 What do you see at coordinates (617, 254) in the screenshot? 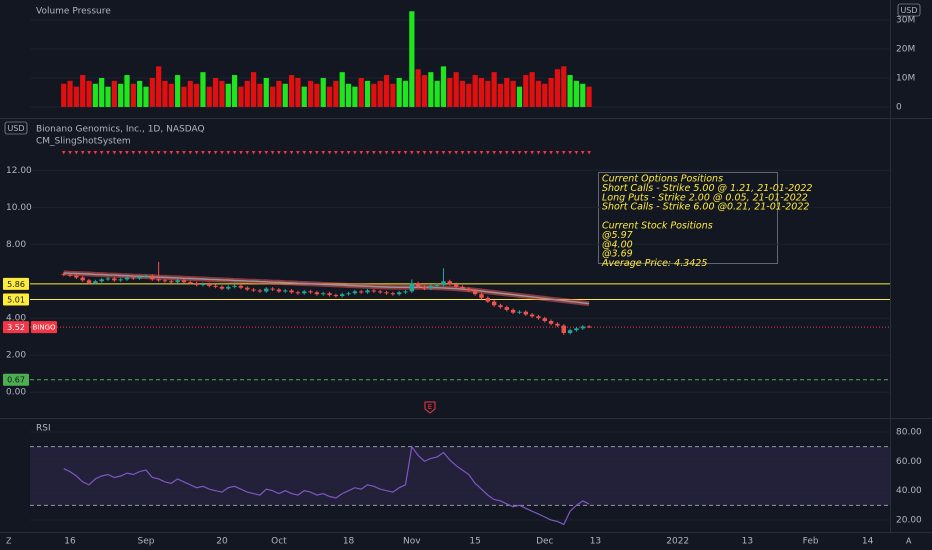
I see `annotation-line: @3.69` at bounding box center [617, 254].